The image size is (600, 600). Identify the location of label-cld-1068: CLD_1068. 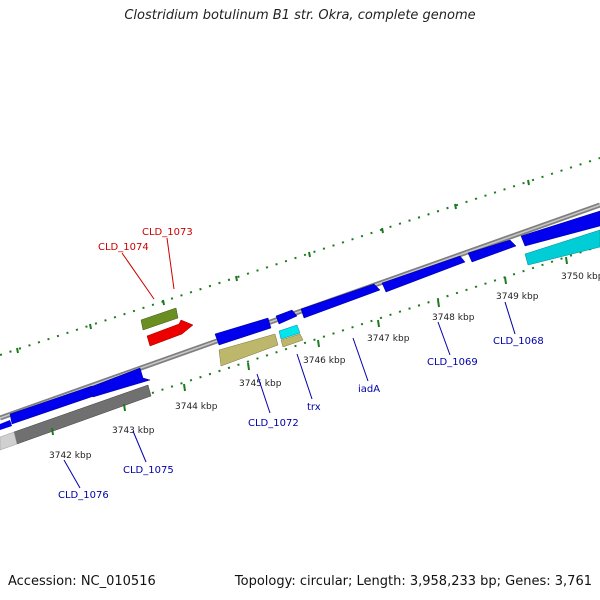
(518, 341).